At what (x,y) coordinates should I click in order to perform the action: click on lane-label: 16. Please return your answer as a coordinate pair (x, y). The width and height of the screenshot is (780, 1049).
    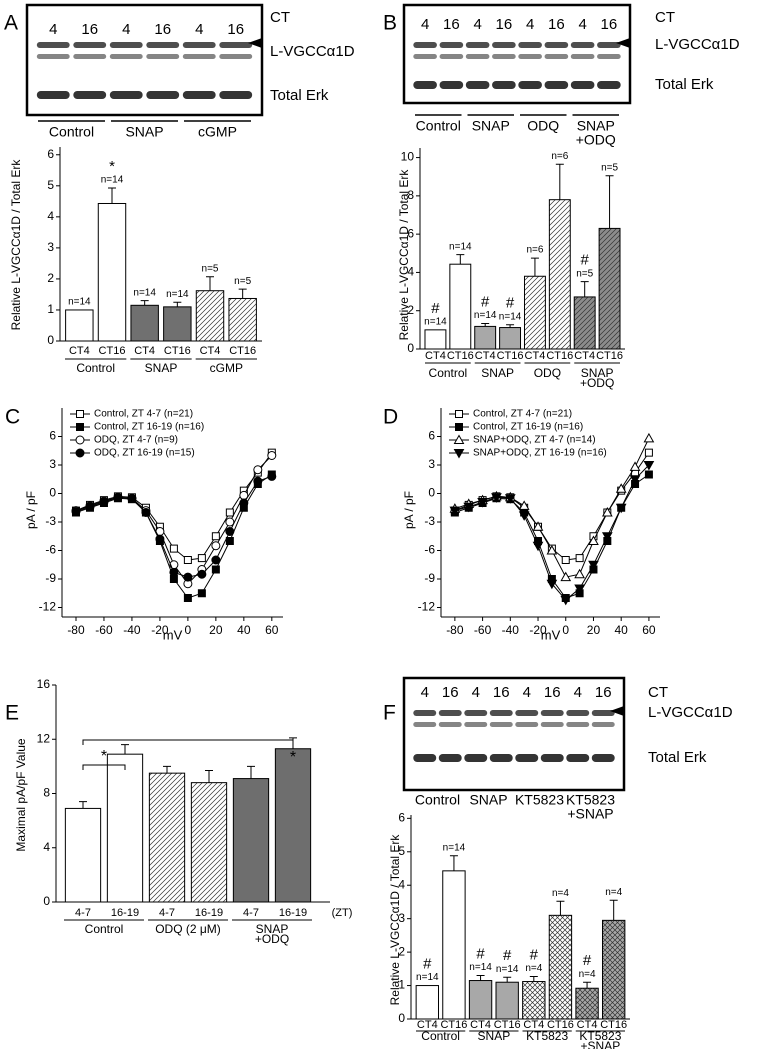
    Looking at the image, I should click on (451, 24).